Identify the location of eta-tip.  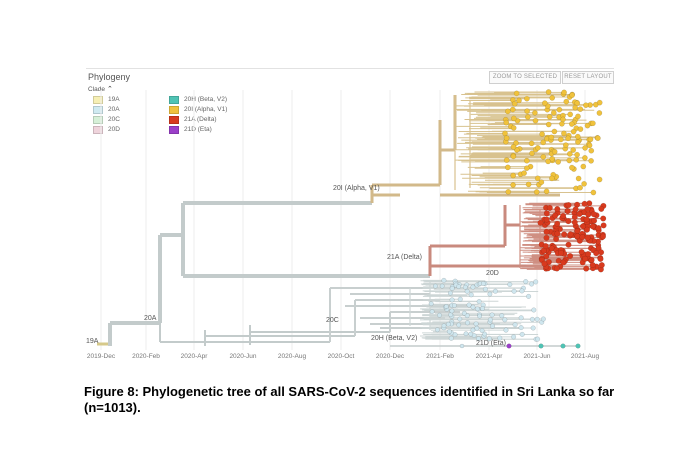
(509, 346).